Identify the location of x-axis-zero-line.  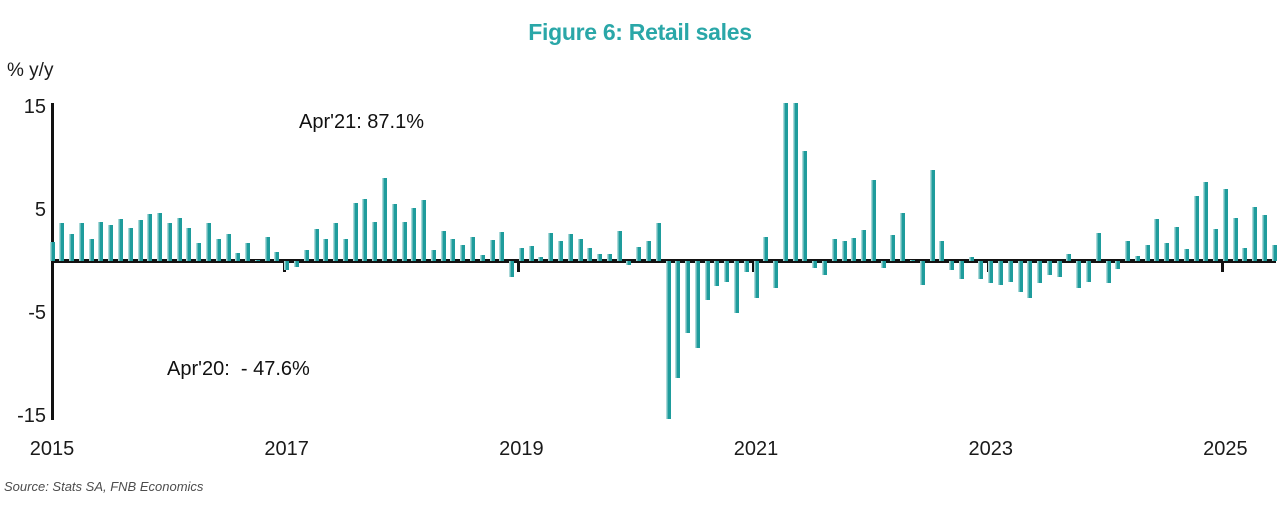
(663, 261).